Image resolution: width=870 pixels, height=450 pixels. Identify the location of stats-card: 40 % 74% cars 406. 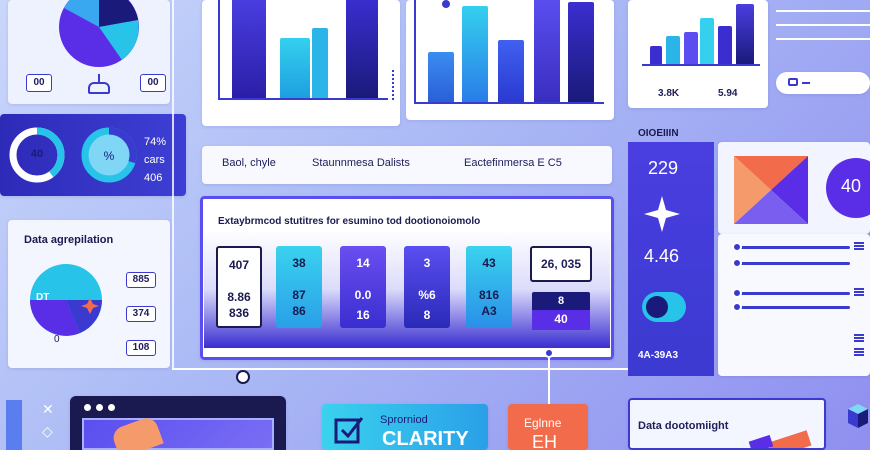
(93, 155).